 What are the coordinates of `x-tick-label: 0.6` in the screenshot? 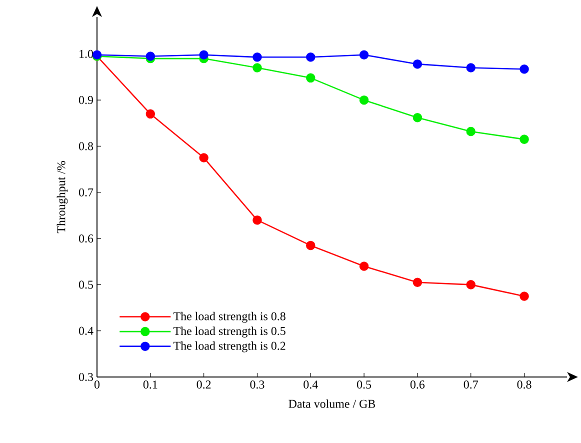 It's located at (417, 384).